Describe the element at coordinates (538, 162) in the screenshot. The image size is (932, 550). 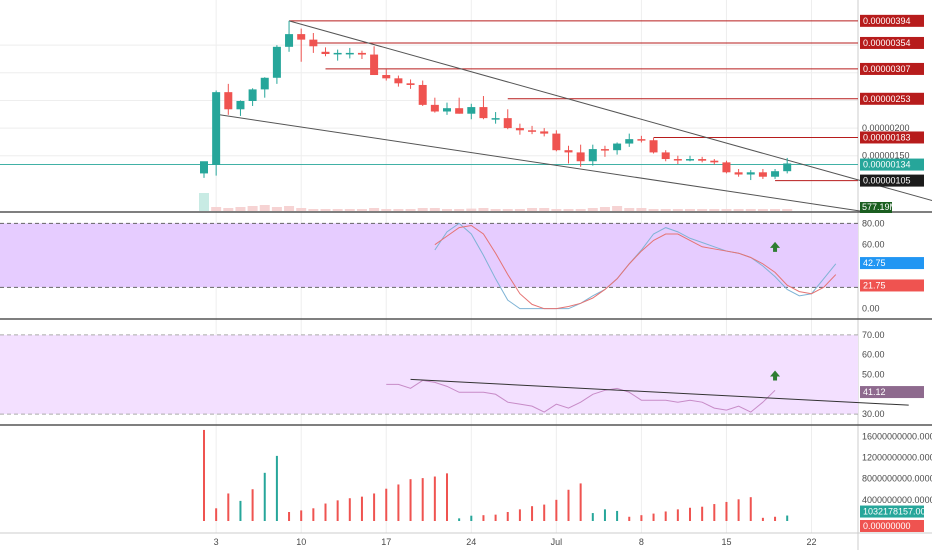
I see `price-trendline` at that location.